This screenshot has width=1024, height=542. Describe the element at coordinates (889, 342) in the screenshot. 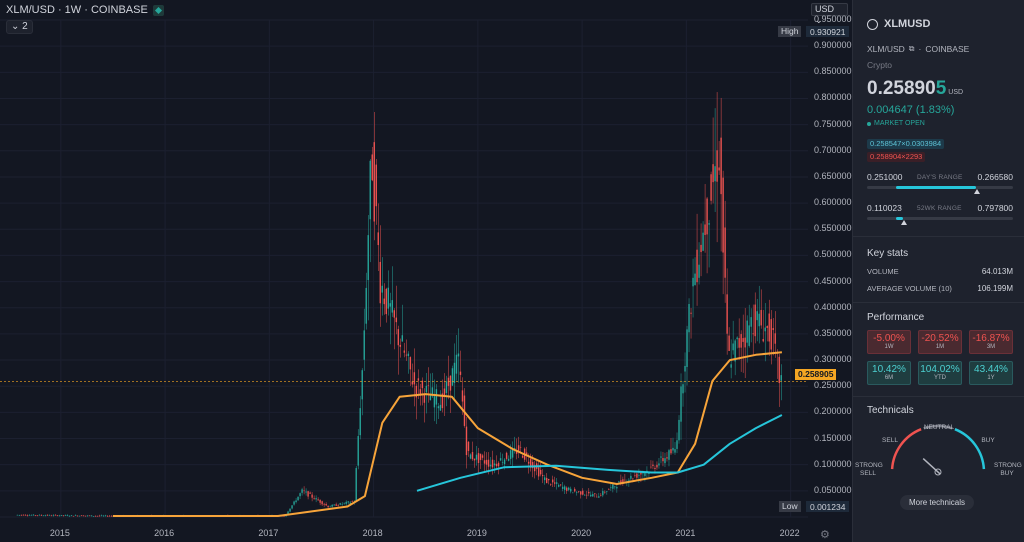

I see `performance-cell-1w: -5.00% 1W` at that location.